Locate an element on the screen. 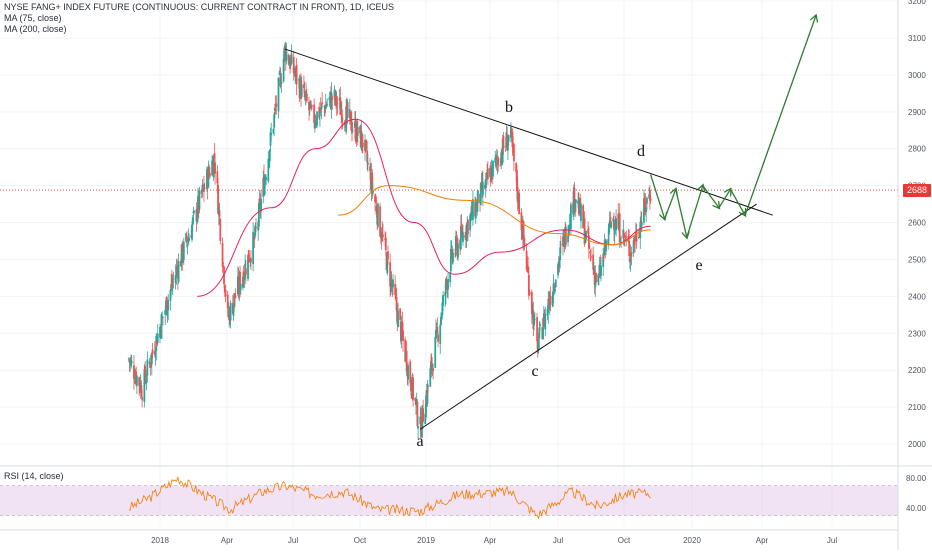 The image size is (932, 555). time-tick-label: Jul is located at coordinates (832, 540).